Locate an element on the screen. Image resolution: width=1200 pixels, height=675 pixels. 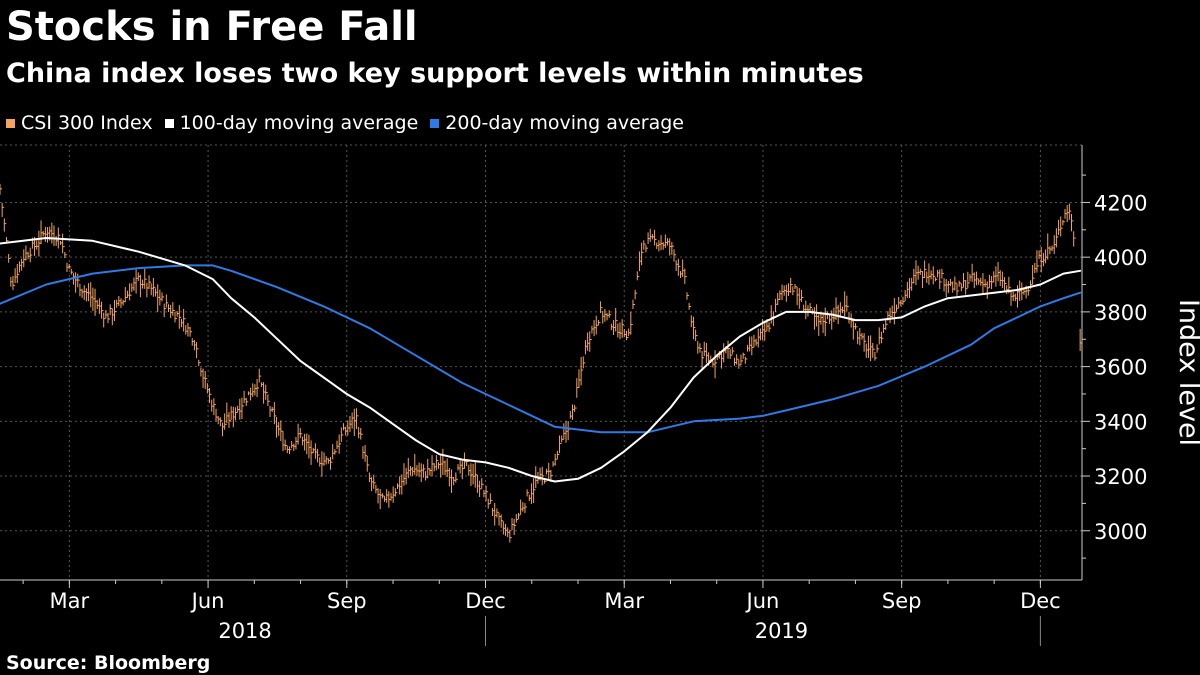
legend-item-csi300: CSI 300 Index is located at coordinates (79, 123).